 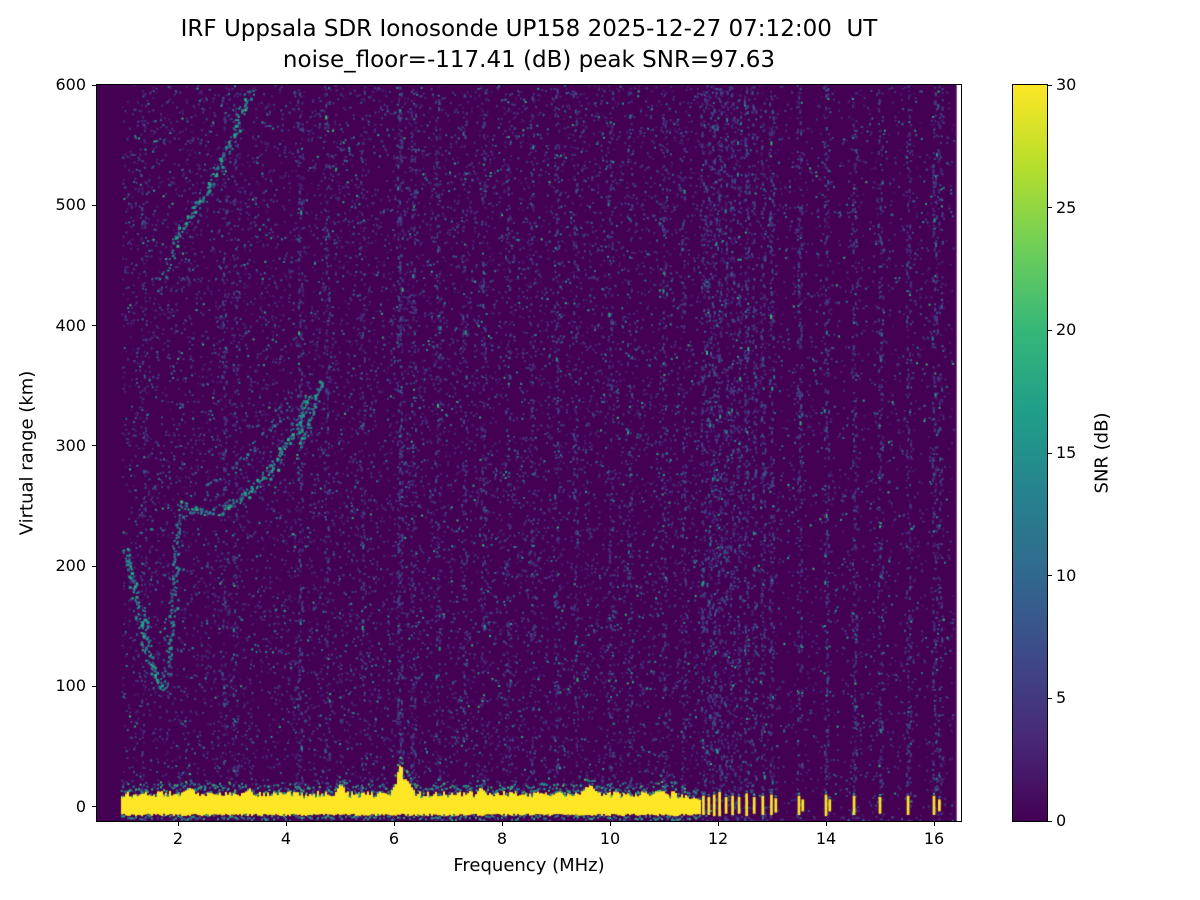 What do you see at coordinates (1030, 453) in the screenshot?
I see `colorbar` at bounding box center [1030, 453].